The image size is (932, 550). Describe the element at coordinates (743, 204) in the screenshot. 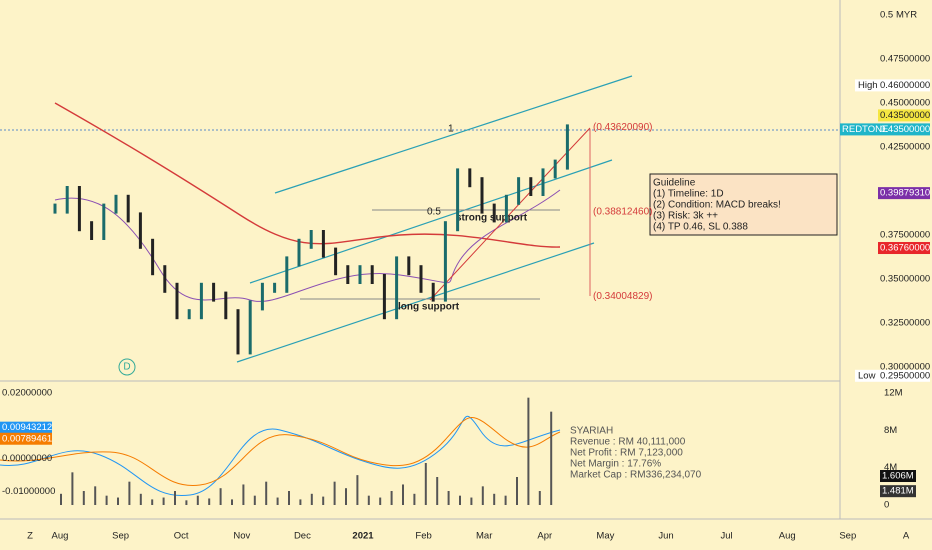

I see `guideline-box` at that location.